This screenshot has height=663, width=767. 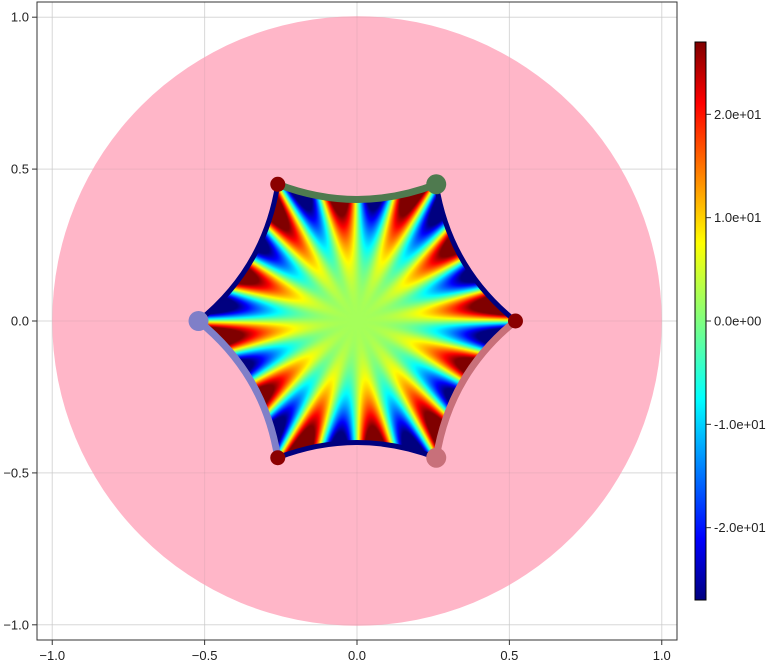 What do you see at coordinates (700, 321) in the screenshot?
I see `colorbar-gradient` at bounding box center [700, 321].